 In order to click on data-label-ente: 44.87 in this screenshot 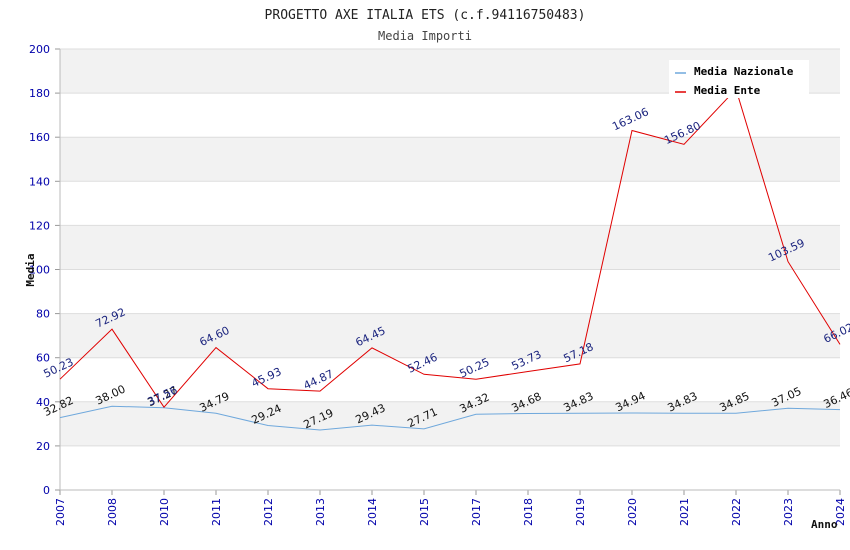, I will do `click(318, 379)`.